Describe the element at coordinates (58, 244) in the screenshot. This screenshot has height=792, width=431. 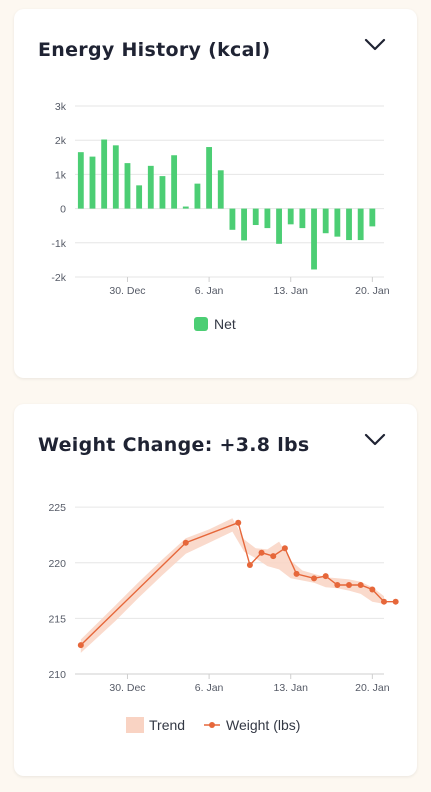
I see `y-tick-label: -1k` at that location.